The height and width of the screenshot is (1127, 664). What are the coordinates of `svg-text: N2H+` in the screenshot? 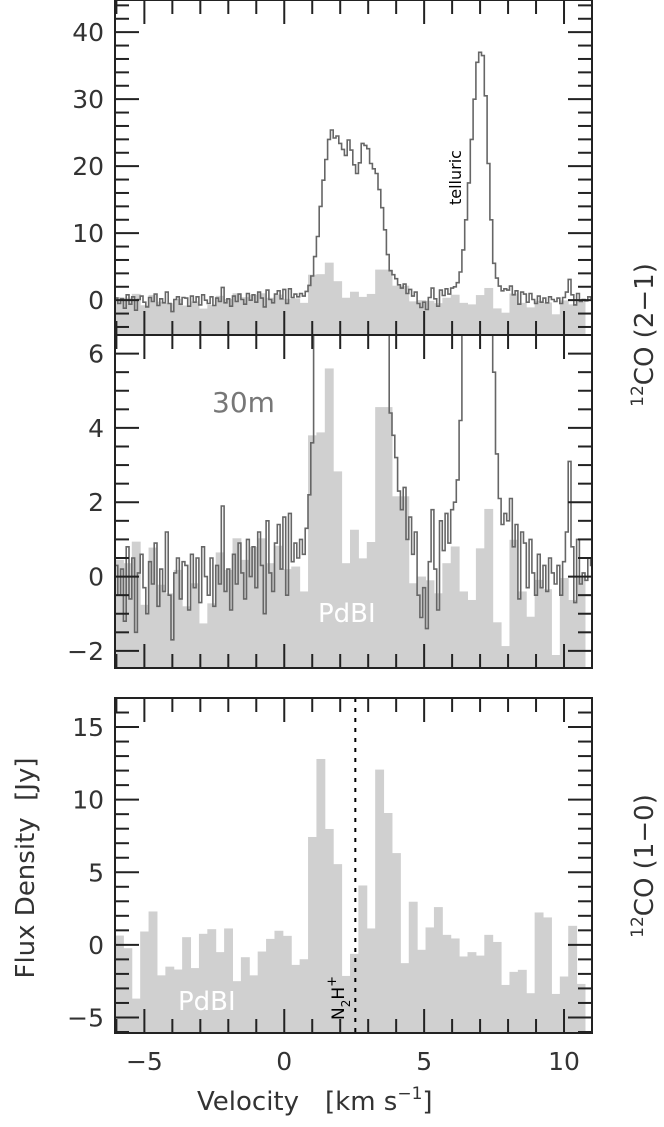 It's located at (339, 998).